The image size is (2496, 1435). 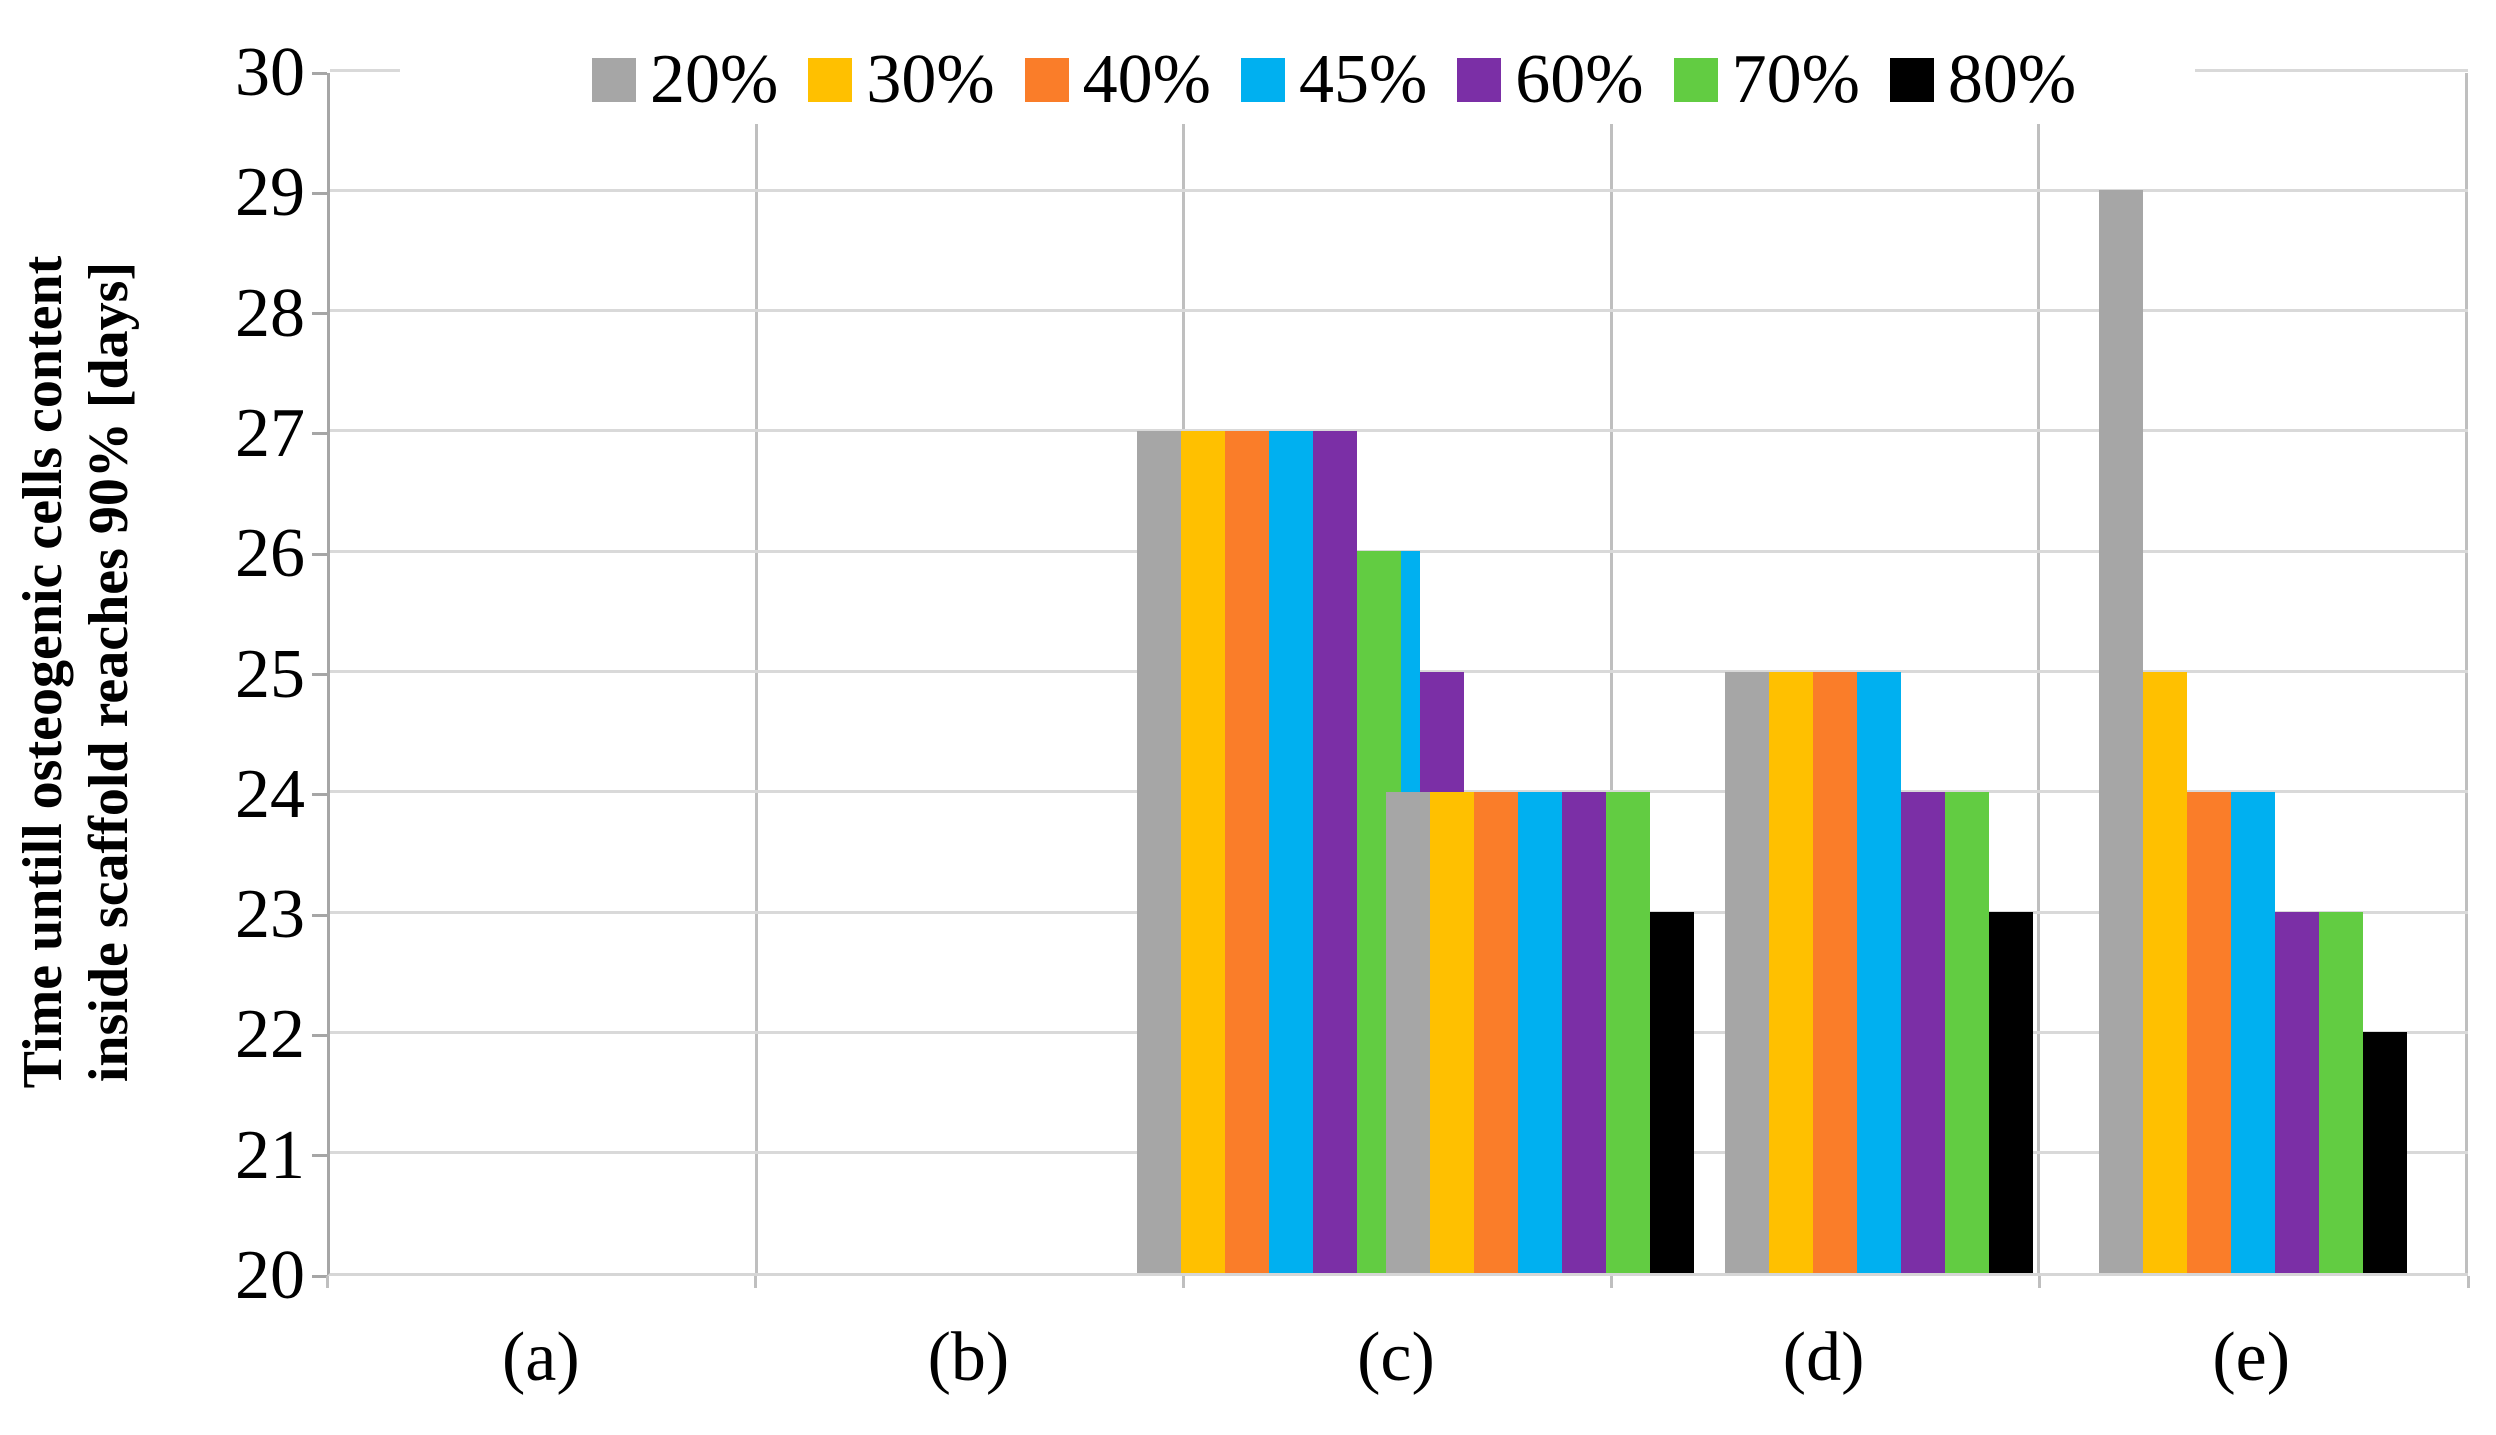 What do you see at coordinates (2254, 673) in the screenshot?
I see `category-cell-e` at bounding box center [2254, 673].